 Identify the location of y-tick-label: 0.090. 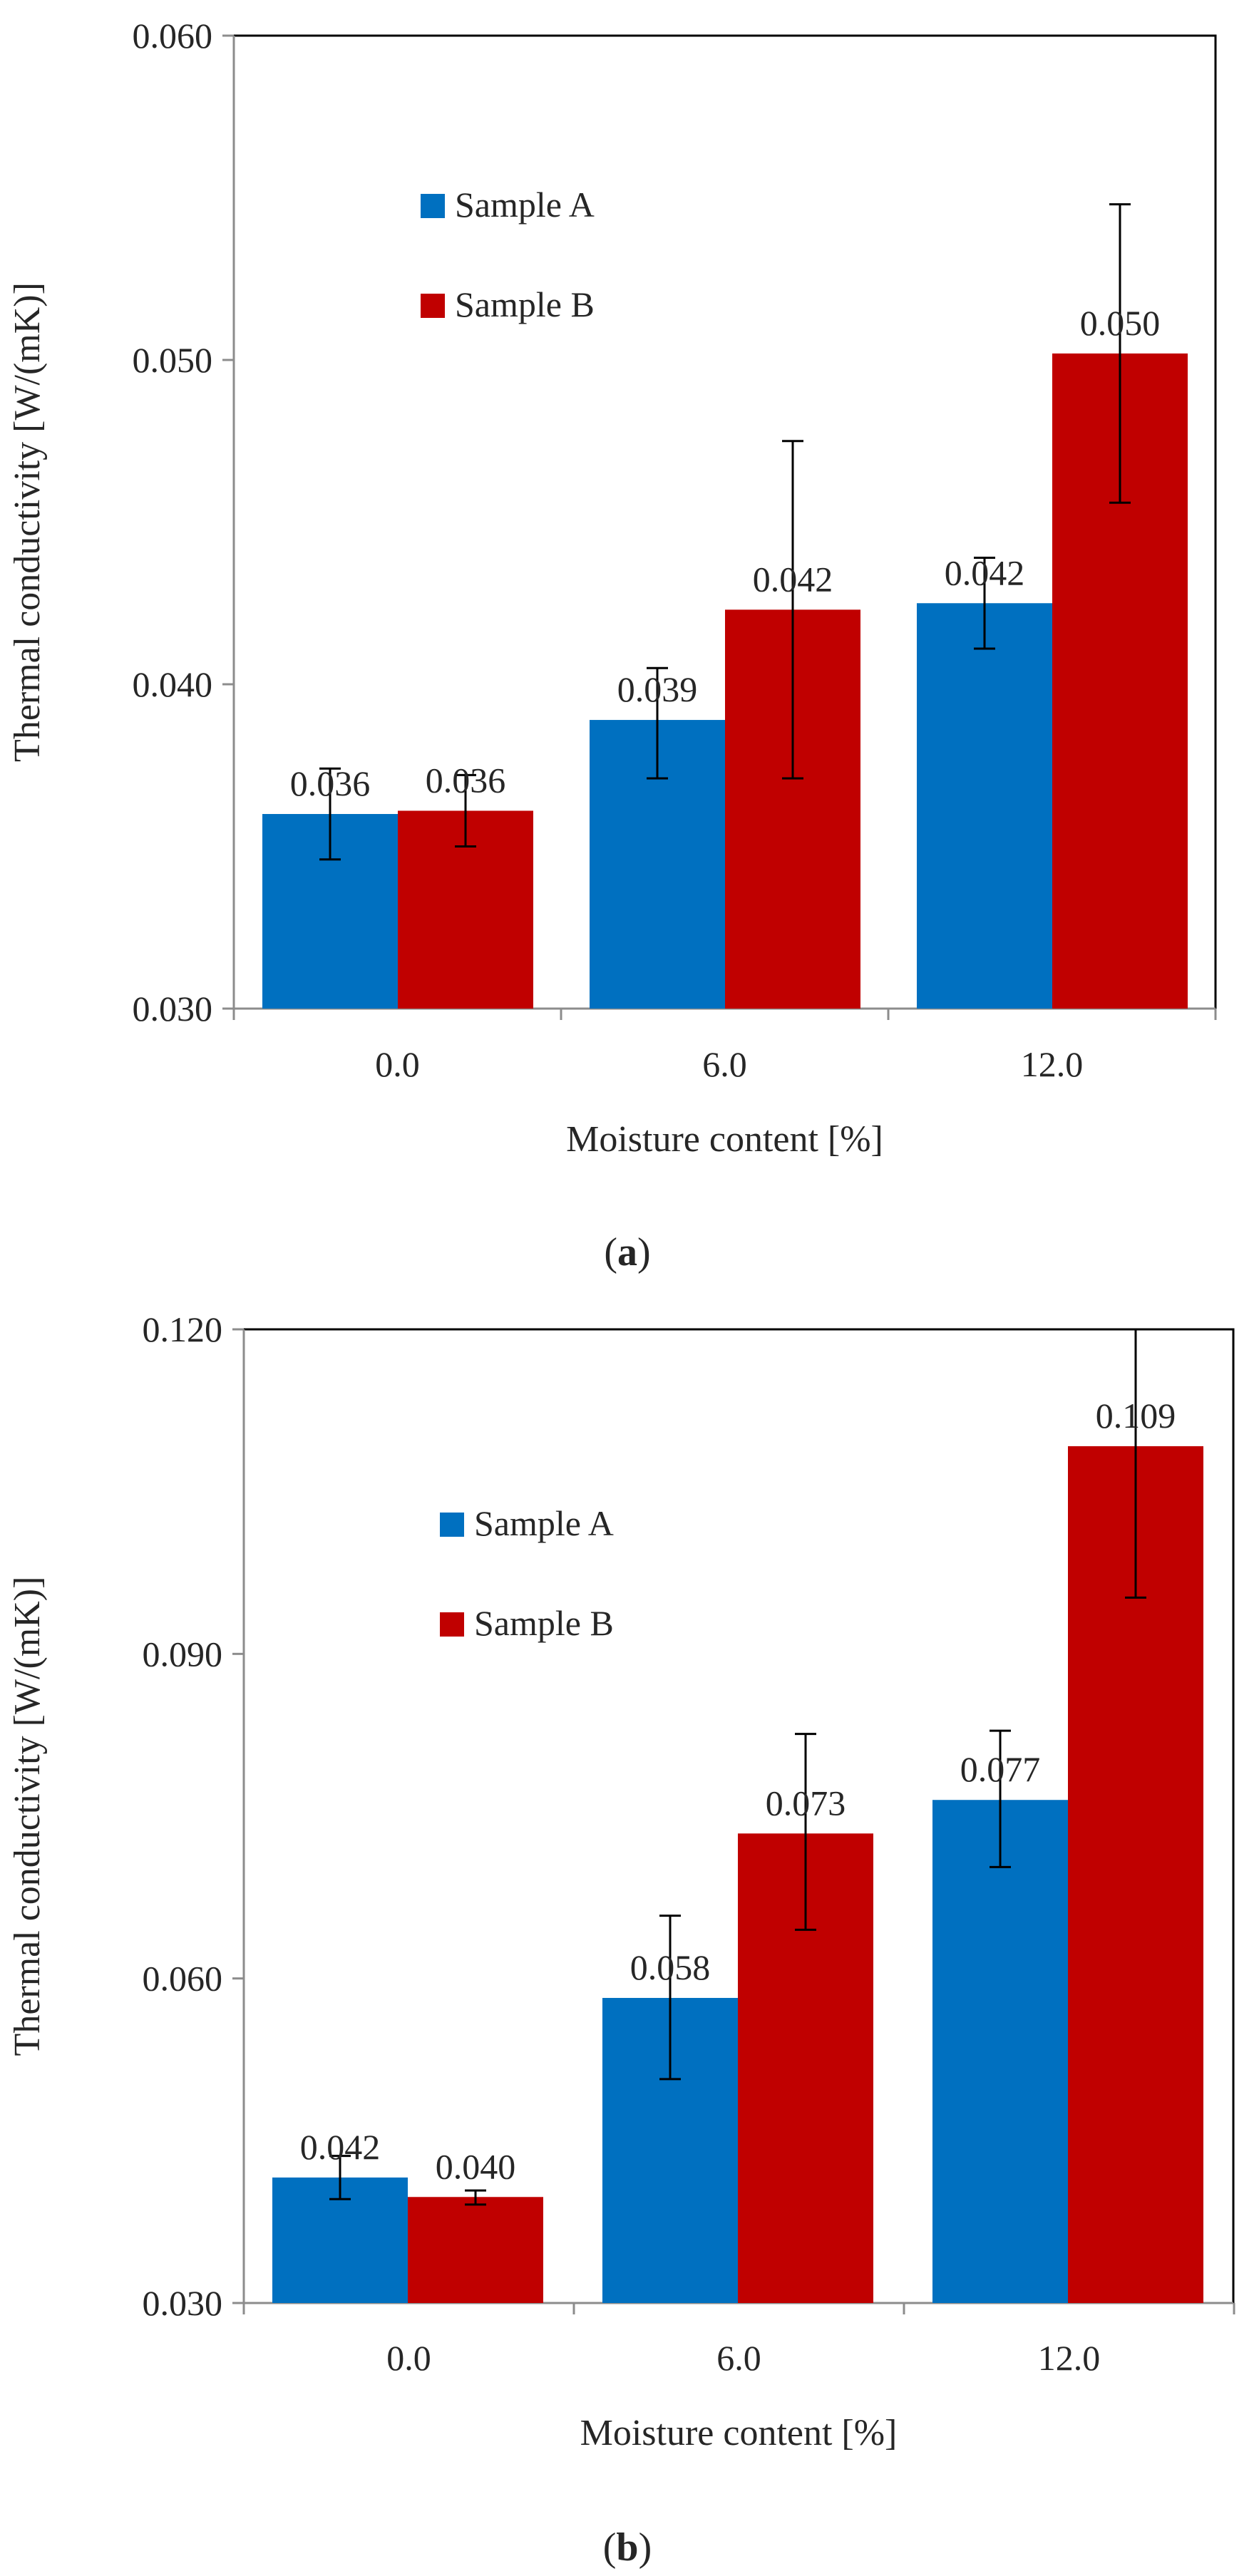
(183, 1654).